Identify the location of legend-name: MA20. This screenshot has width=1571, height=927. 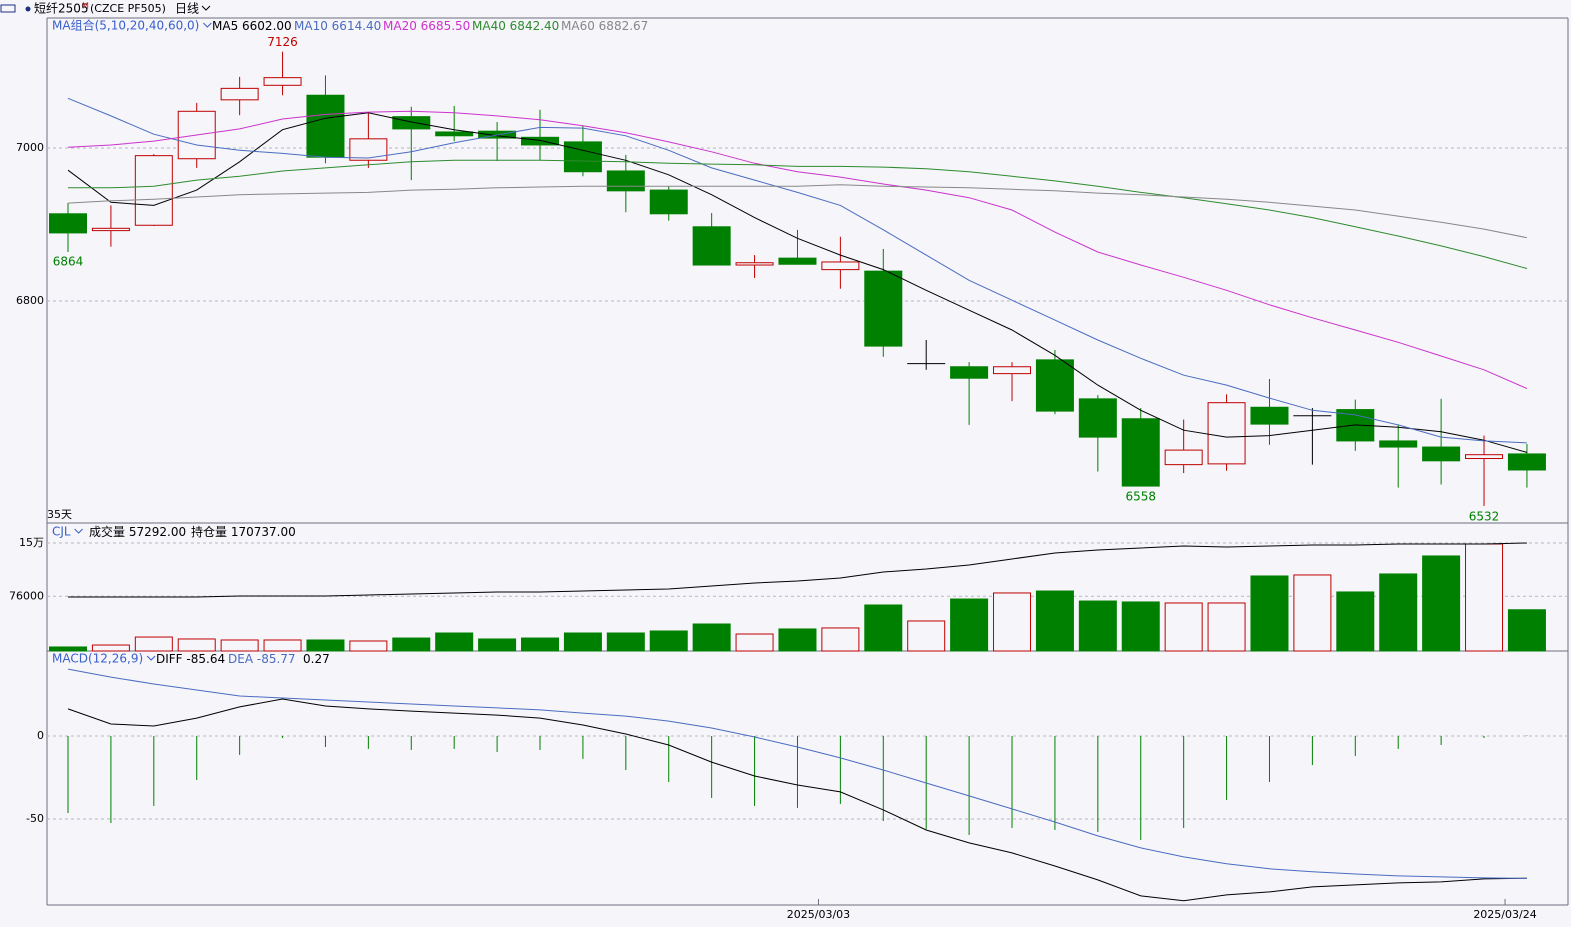
(400, 26).